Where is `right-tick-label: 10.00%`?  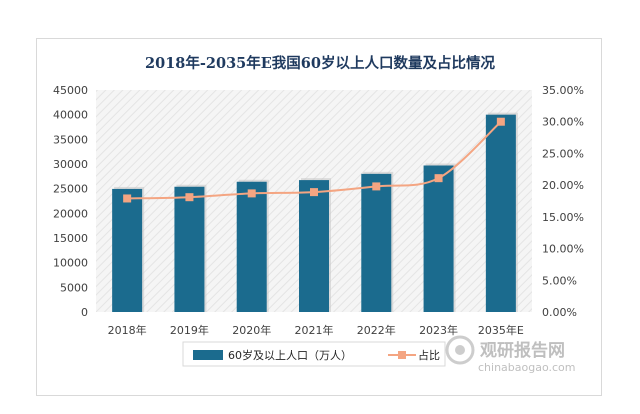
right-tick-label: 10.00% is located at coordinates (563, 249).